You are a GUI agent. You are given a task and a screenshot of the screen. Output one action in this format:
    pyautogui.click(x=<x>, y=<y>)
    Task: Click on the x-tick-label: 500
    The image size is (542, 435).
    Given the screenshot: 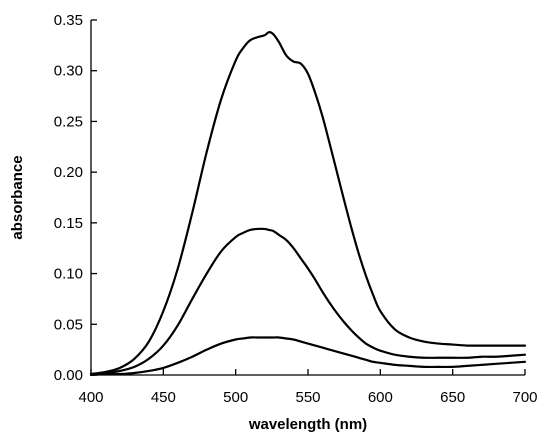 What is the action you would take?
    pyautogui.click(x=235, y=397)
    